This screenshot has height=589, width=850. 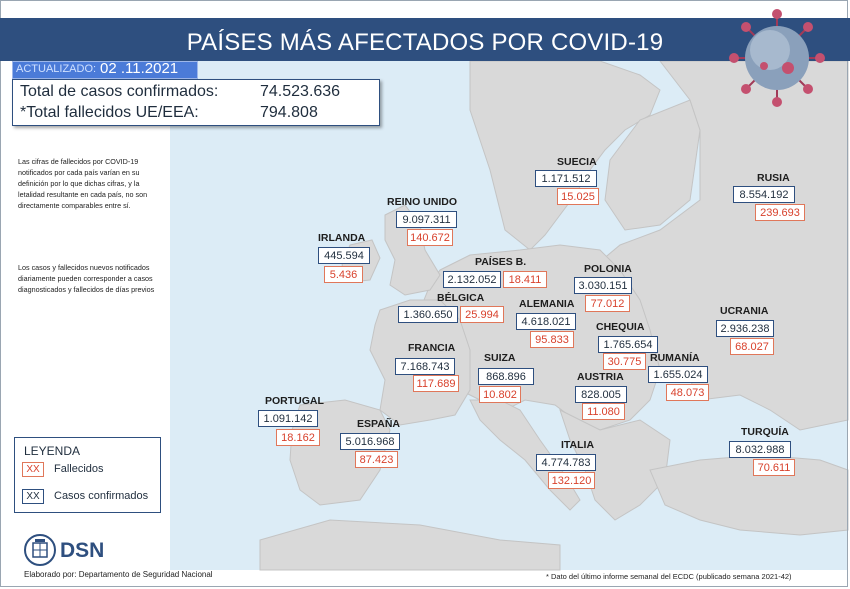 What do you see at coordinates (298, 437) in the screenshot?
I see `deaths-box-portugal: 18.162` at bounding box center [298, 437].